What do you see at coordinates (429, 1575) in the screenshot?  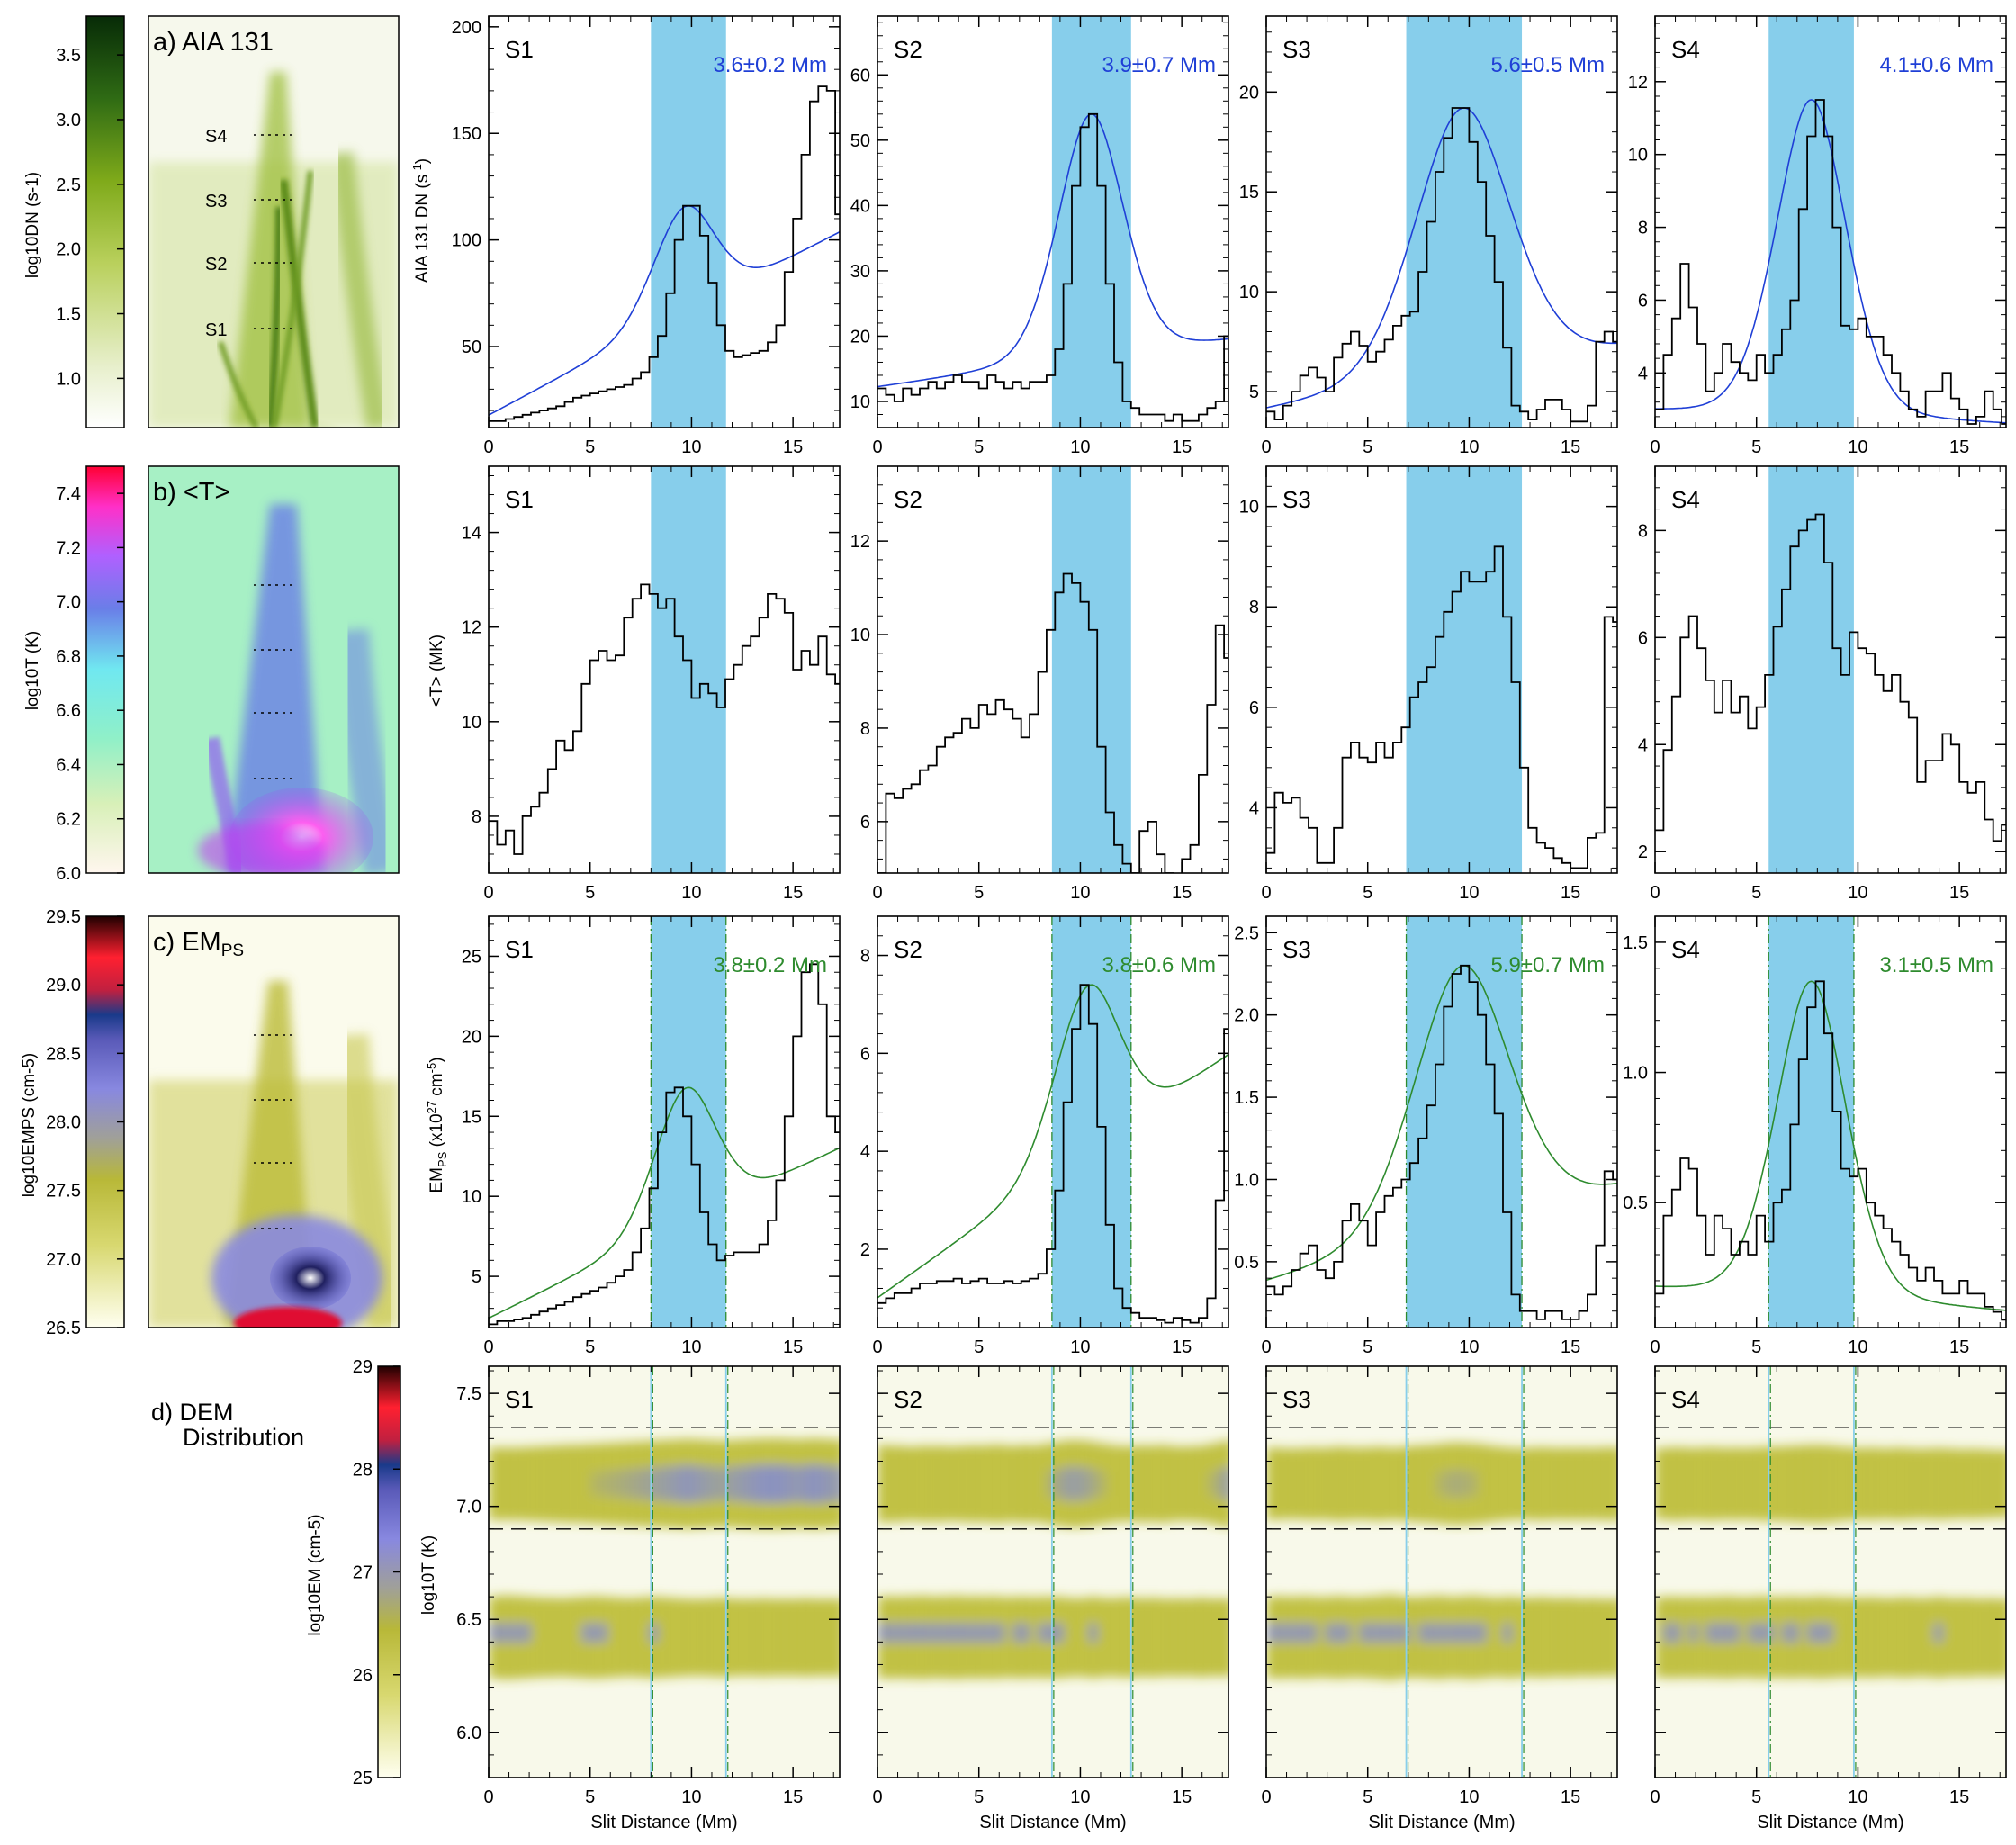 I see `ylabel-dem: log10T (K)` at bounding box center [429, 1575].